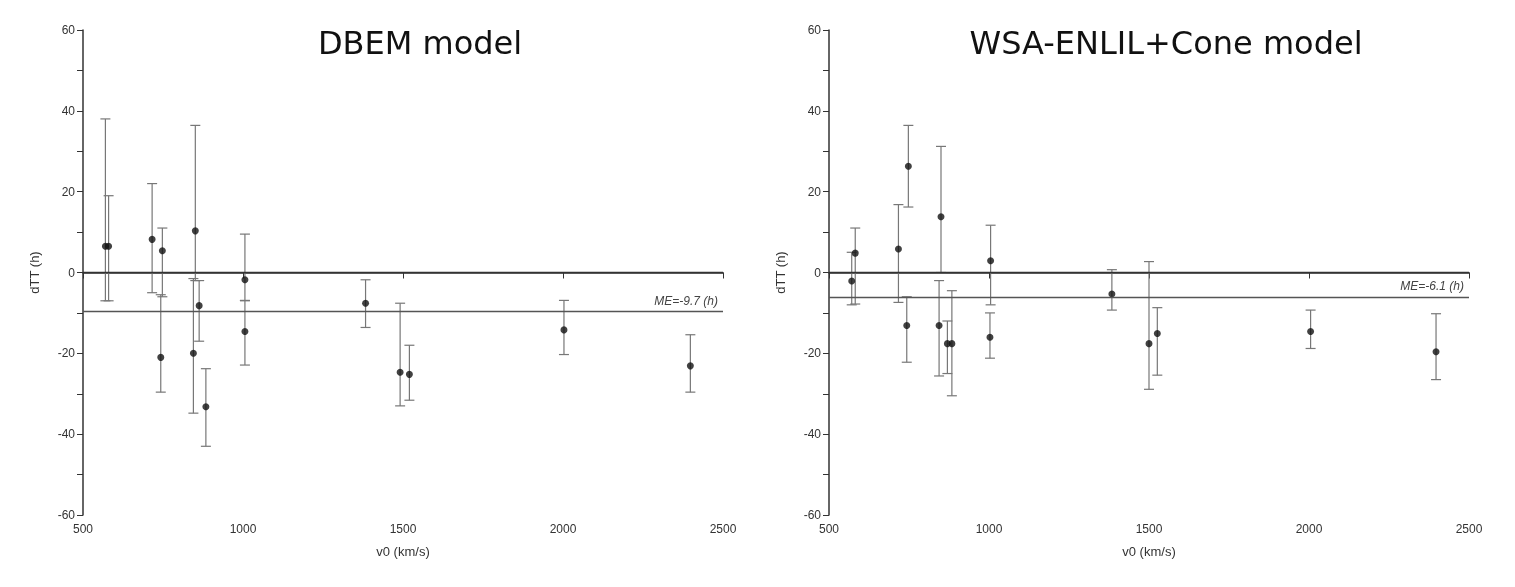  Describe the element at coordinates (1166, 43) in the screenshot. I see `chart-title: WSA-ENLIL+Cone model` at that location.